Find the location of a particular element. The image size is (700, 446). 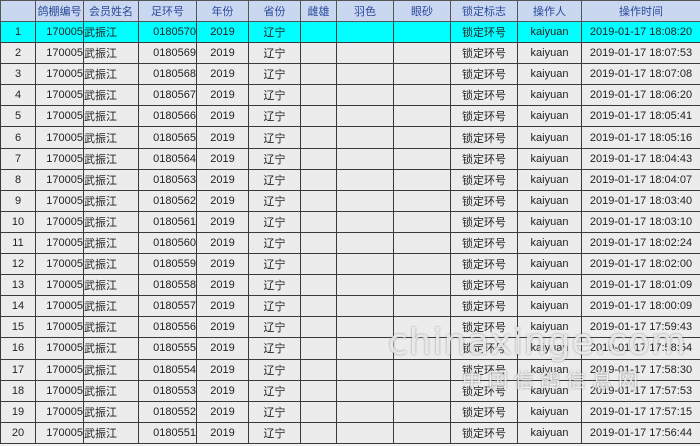

cell-ring-number: 0180556 is located at coordinates (167, 327).